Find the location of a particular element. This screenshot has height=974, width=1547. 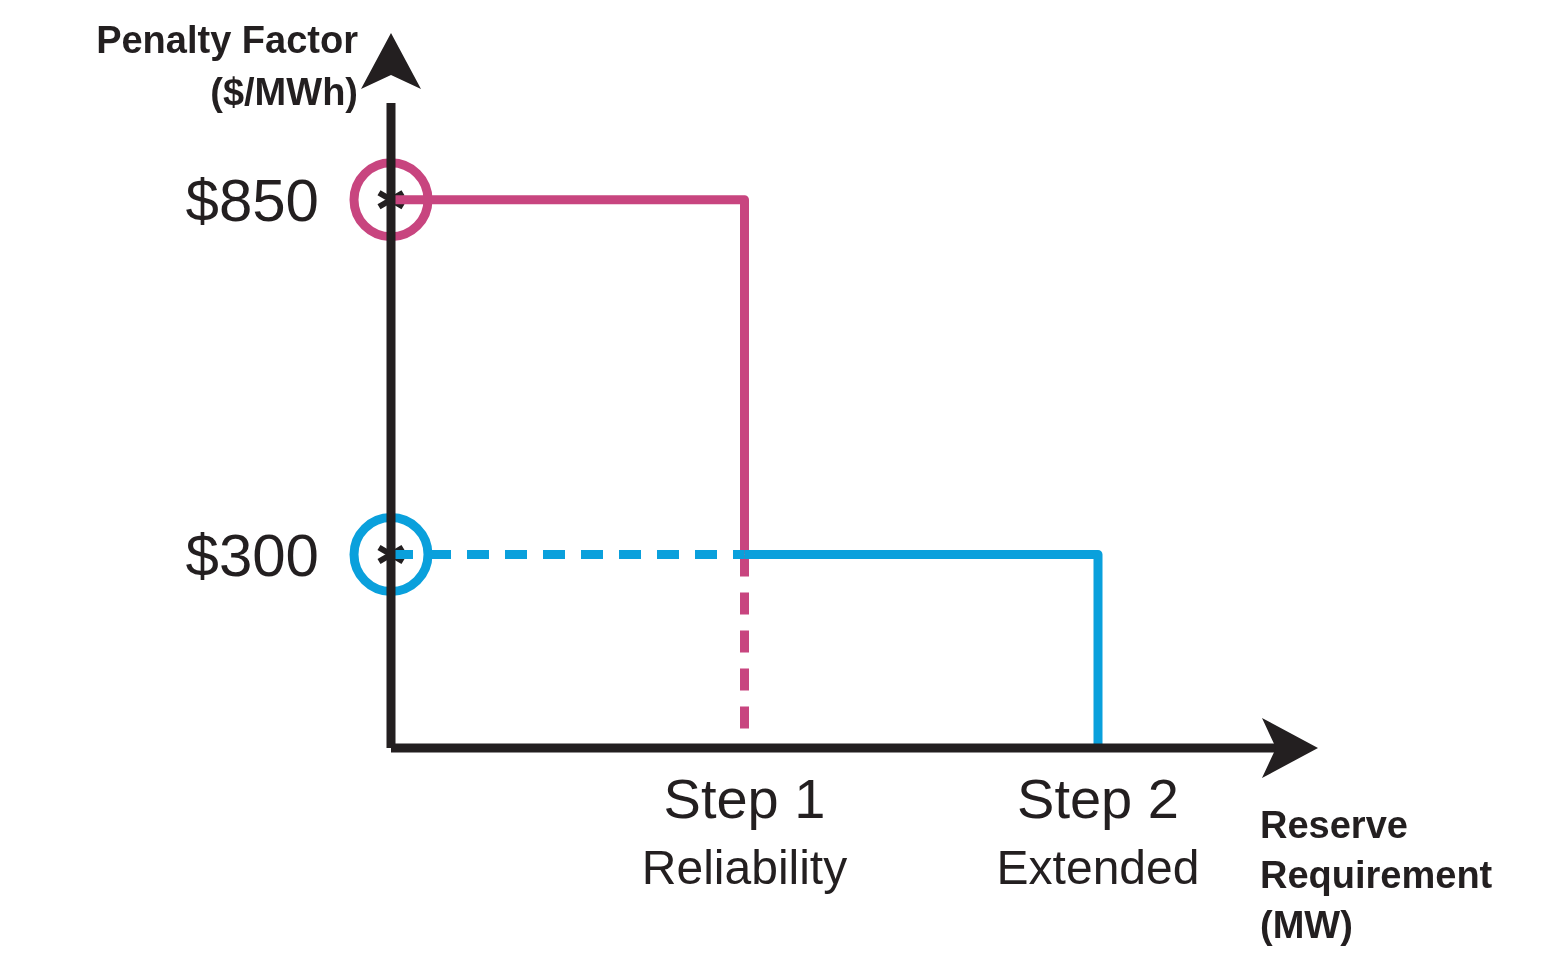

x-tick-label: Step 2 Extended is located at coordinates (1098, 830).